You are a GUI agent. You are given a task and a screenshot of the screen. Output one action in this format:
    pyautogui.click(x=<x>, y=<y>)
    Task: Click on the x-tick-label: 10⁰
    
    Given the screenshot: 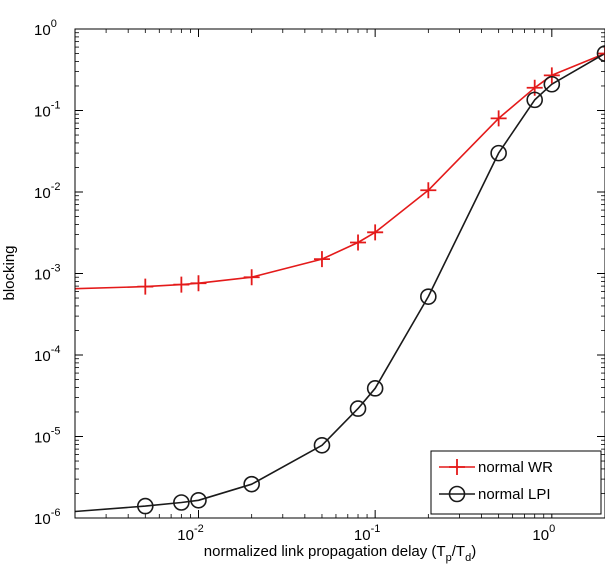 What is the action you would take?
    pyautogui.click(x=543, y=533)
    